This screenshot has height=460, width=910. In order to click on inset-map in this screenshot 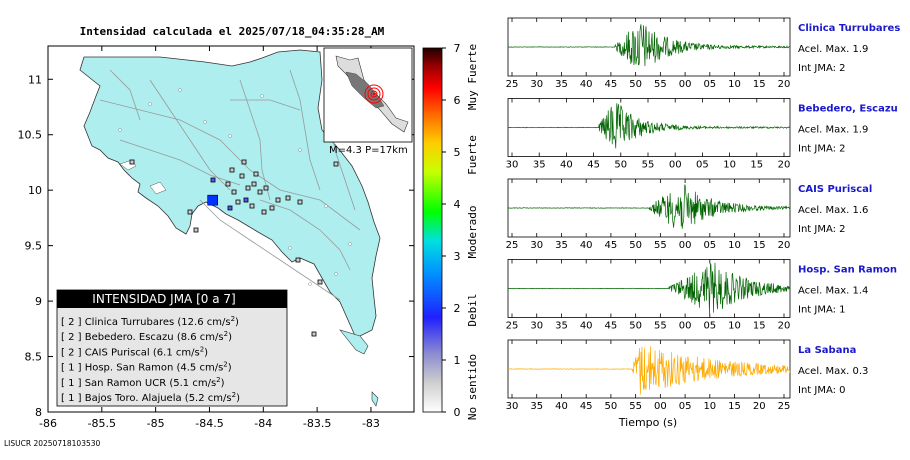, I will do `click(368, 95)`.